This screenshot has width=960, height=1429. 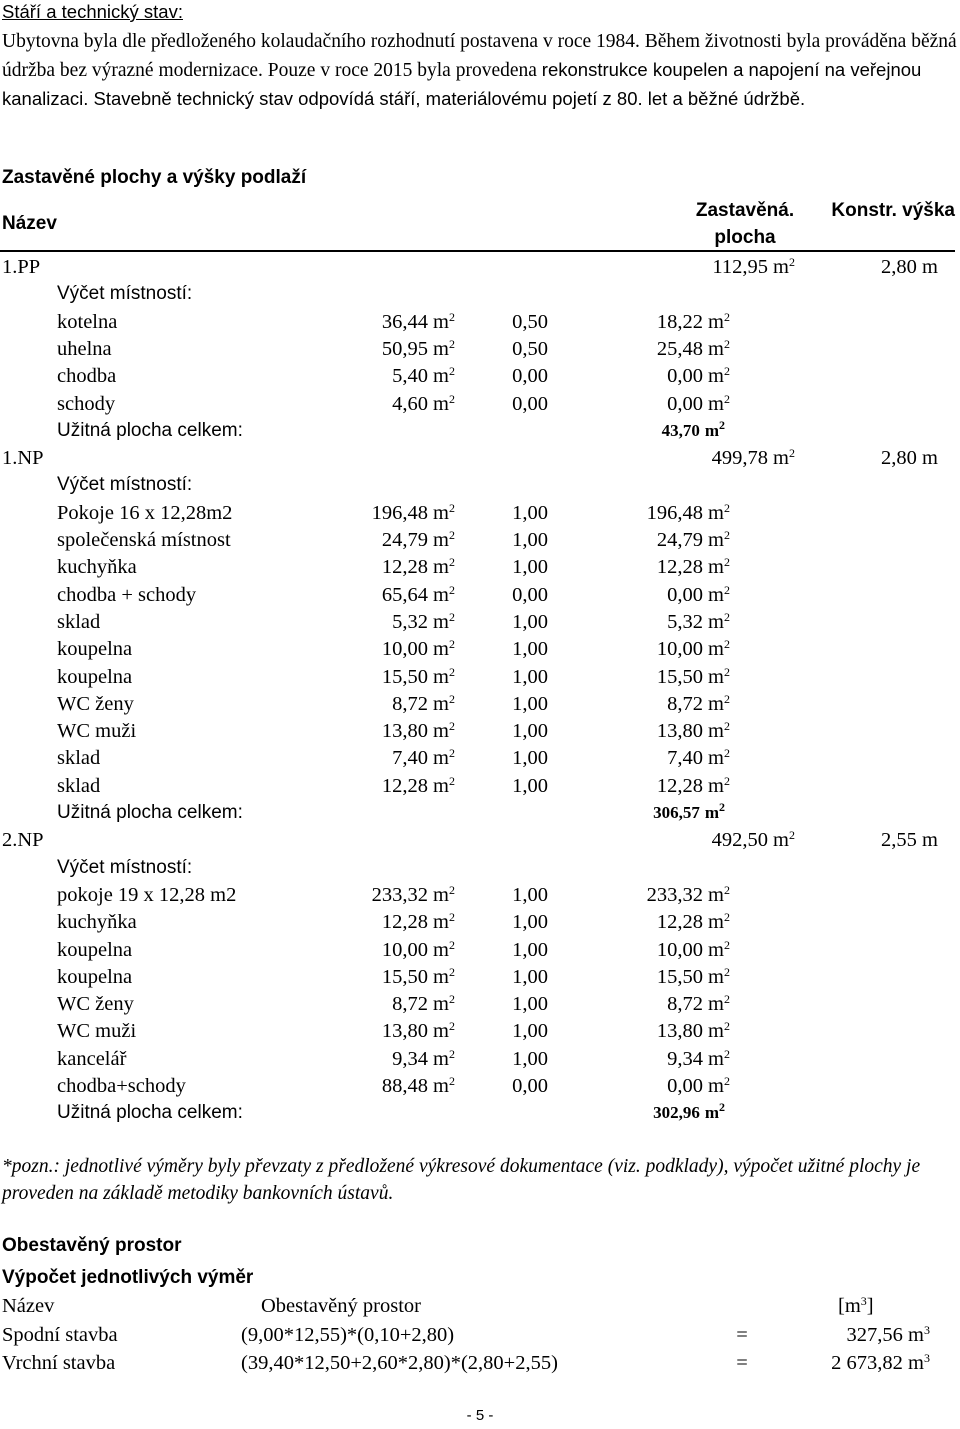 What do you see at coordinates (405, 594) in the screenshot?
I see `room-area-value: 65,64` at bounding box center [405, 594].